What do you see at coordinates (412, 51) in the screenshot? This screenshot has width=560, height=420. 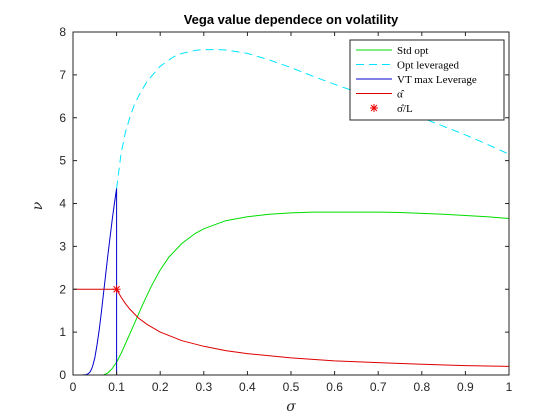 I see `legend-label: Std opt` at bounding box center [412, 51].